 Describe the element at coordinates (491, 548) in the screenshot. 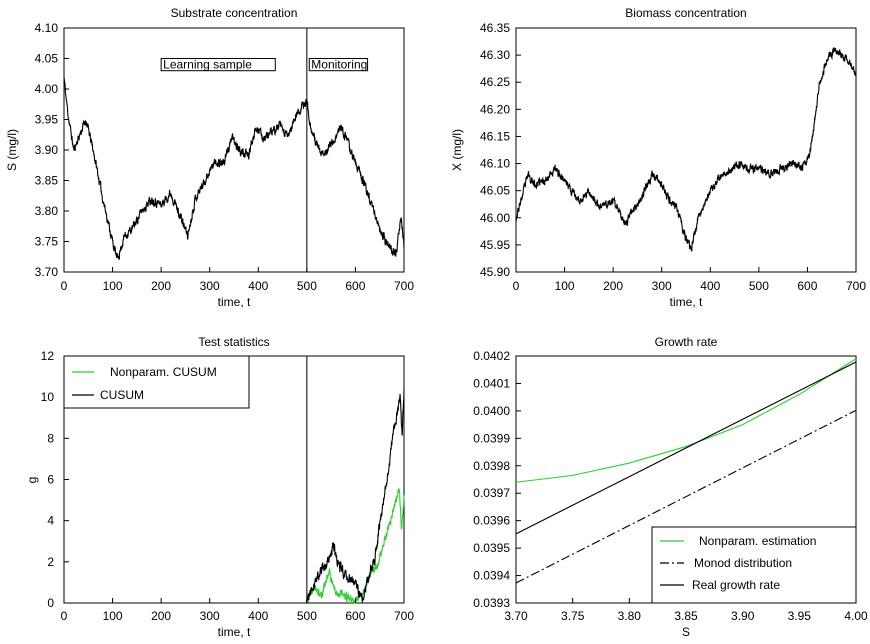

I see `y-tick-label: 0.0395` at that location.